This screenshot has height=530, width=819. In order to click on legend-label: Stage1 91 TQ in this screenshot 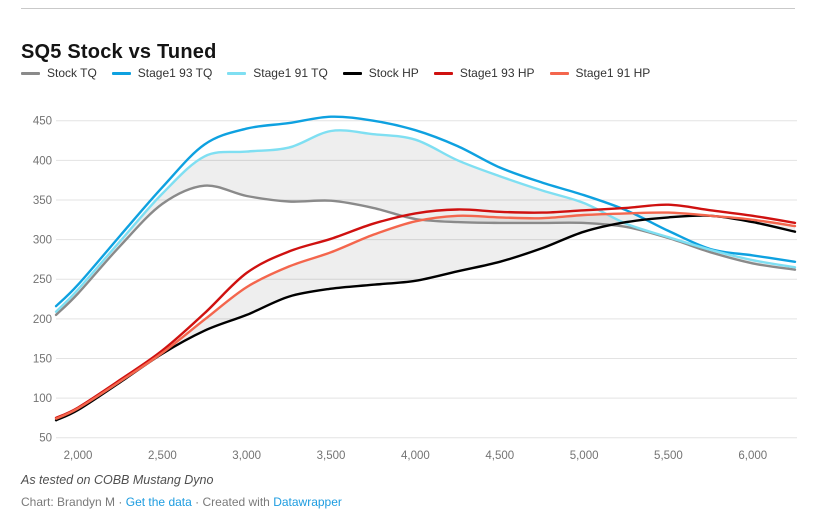, I will do `click(290, 73)`.